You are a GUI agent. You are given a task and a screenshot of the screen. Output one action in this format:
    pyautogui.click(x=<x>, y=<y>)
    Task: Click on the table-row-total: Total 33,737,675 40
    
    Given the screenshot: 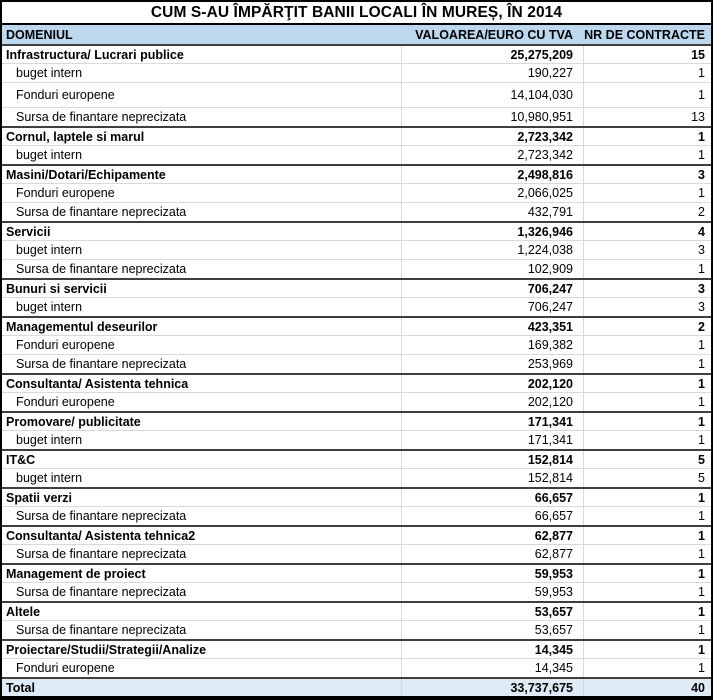 What is the action you would take?
    pyautogui.click(x=356, y=686)
    